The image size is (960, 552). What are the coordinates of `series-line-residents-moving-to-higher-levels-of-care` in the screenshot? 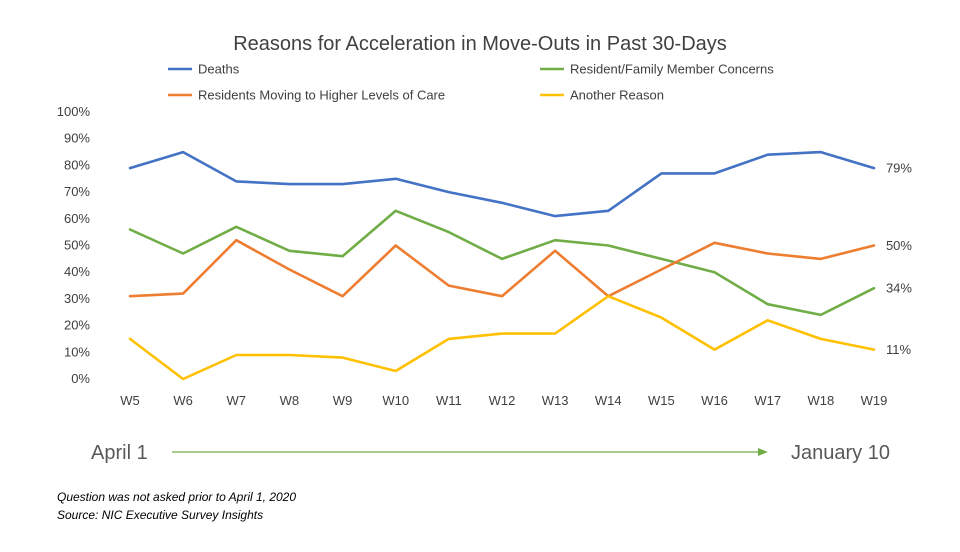 It's located at (502, 268).